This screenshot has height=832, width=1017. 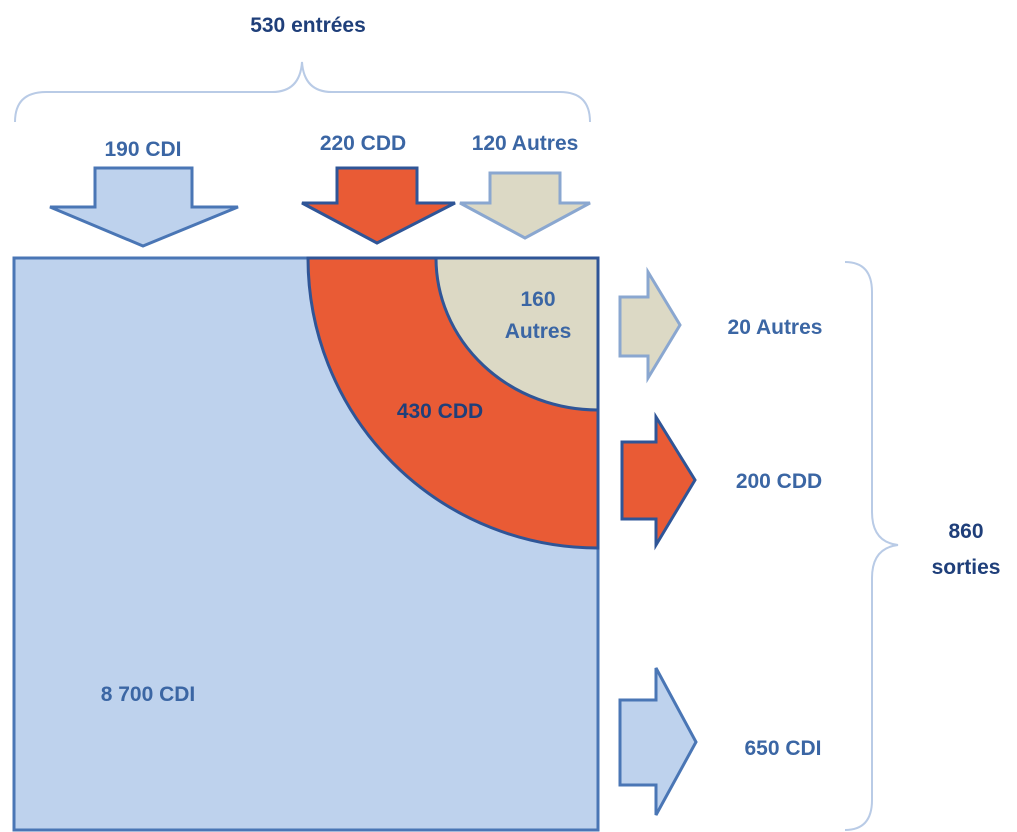 I want to click on exit-autres-label: 20 Autres, so click(x=775, y=327).